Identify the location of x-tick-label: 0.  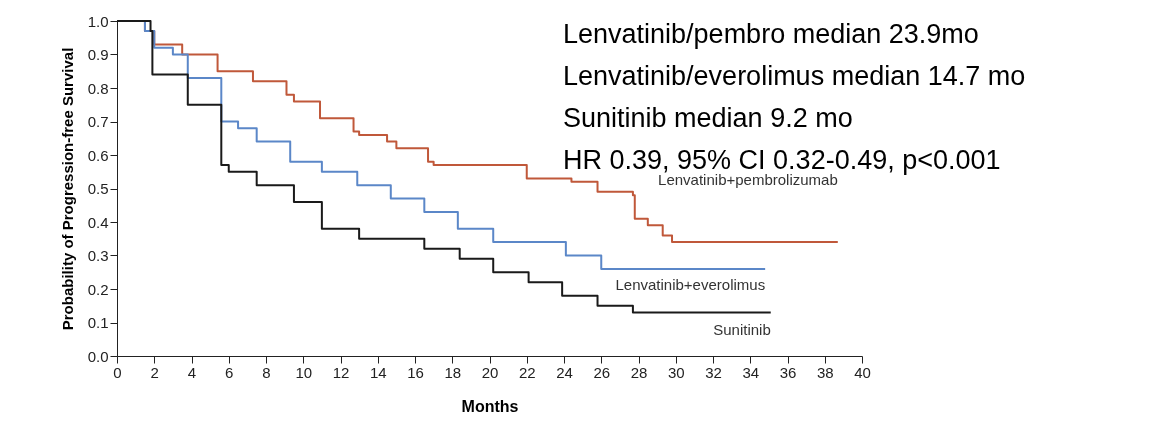
(117, 372).